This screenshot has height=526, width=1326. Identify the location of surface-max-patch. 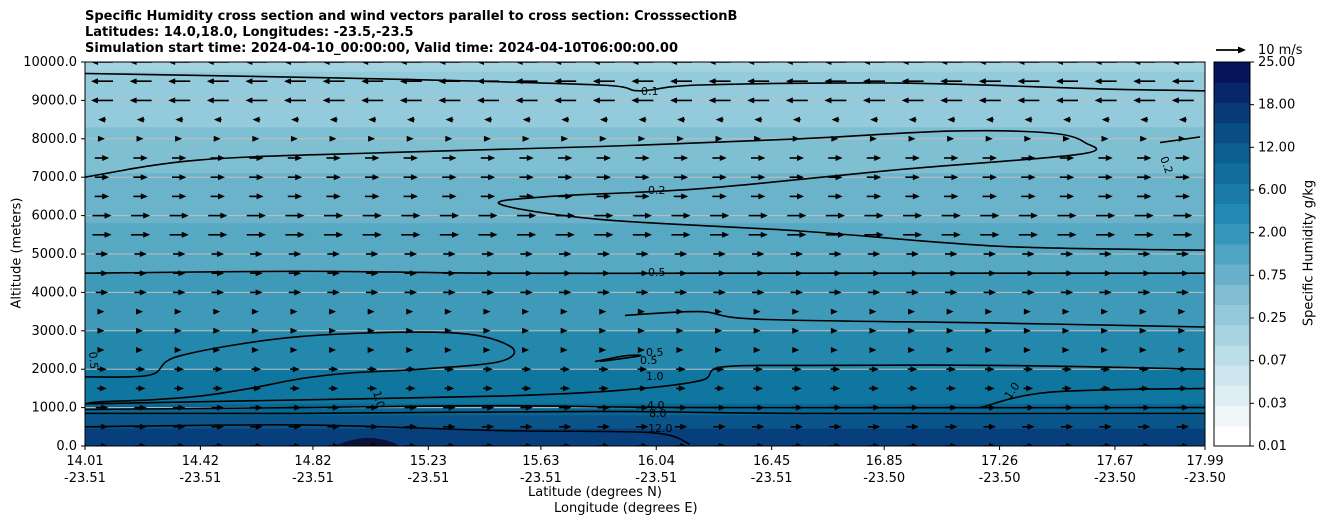
(367, 442).